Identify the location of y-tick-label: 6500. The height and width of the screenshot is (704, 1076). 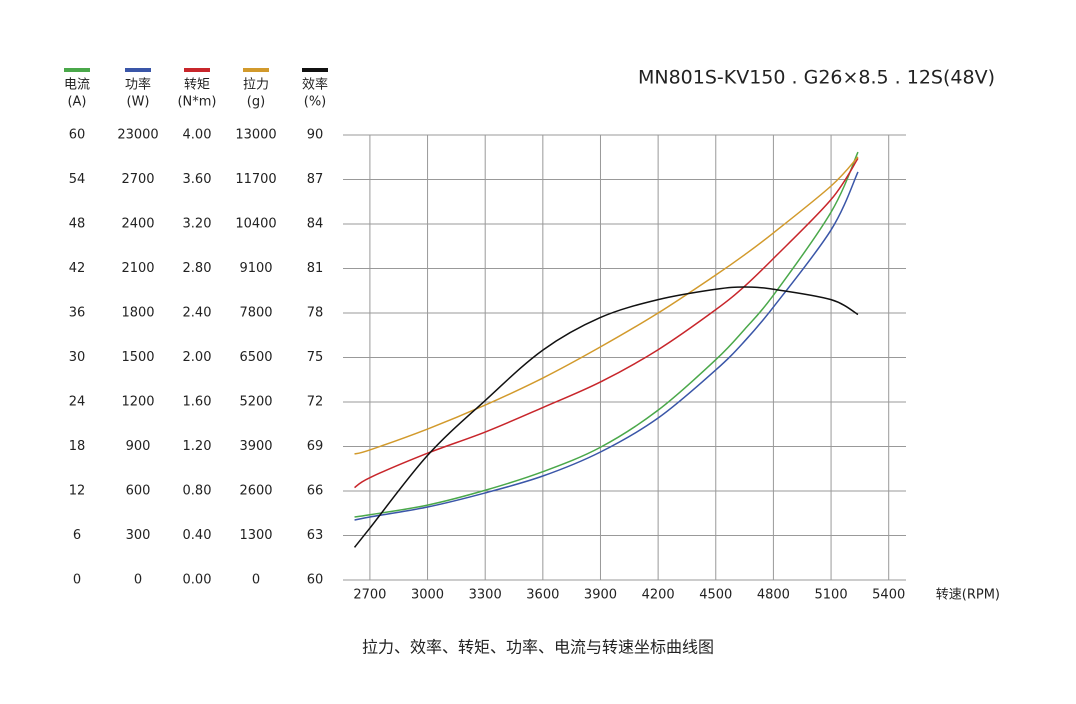
(255, 357).